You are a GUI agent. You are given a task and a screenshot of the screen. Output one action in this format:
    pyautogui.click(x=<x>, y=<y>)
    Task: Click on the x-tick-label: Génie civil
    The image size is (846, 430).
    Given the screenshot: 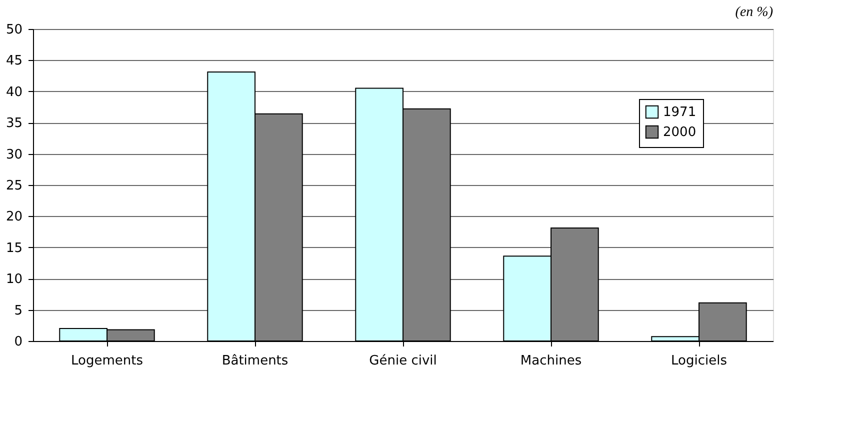 What is the action you would take?
    pyautogui.click(x=403, y=361)
    